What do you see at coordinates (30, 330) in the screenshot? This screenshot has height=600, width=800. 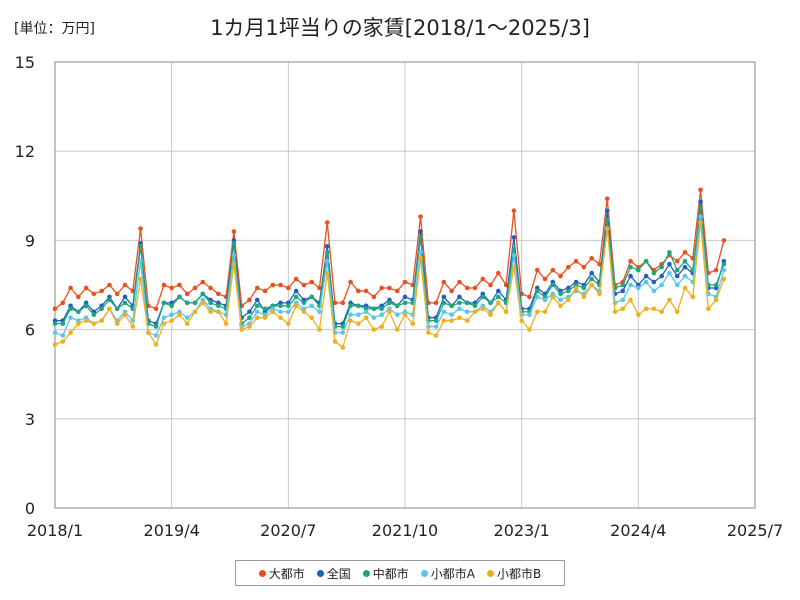 I see `y-tick-label: 6` at bounding box center [30, 330].